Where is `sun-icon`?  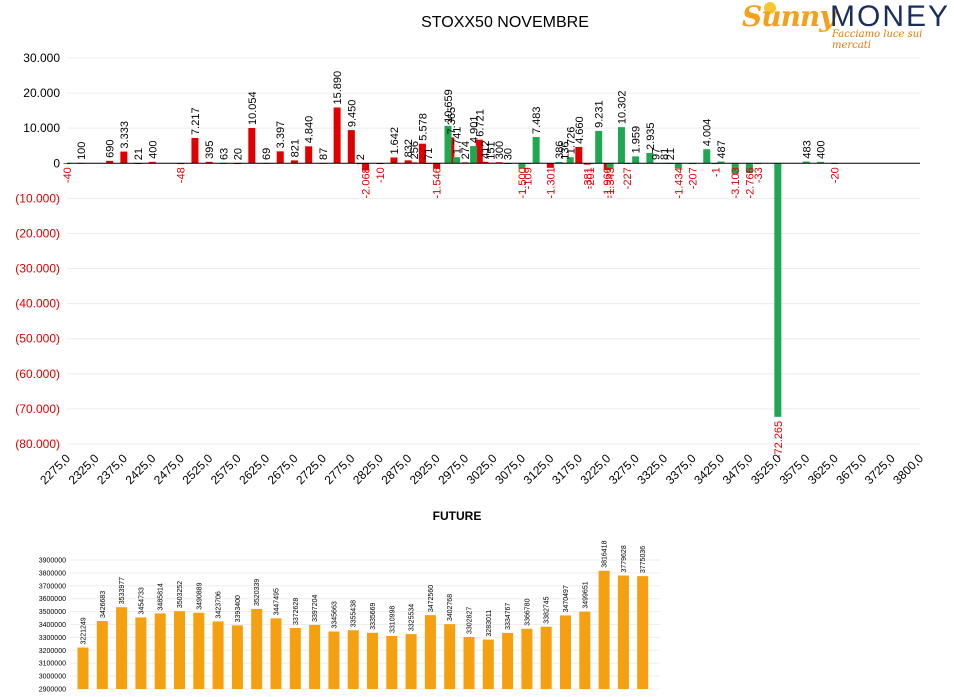
sun-icon is located at coordinates (770, 8).